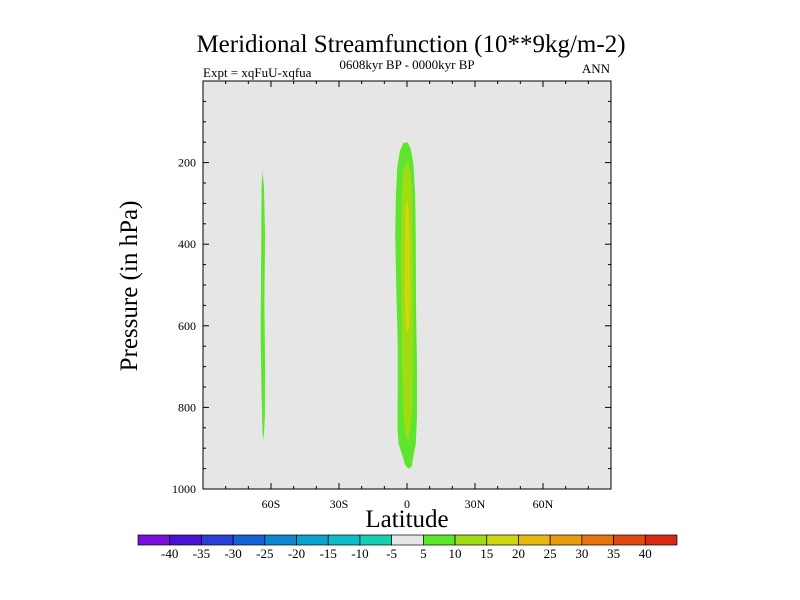  What do you see at coordinates (455, 553) in the screenshot?
I see `colorbar-label: 10` at bounding box center [455, 553].